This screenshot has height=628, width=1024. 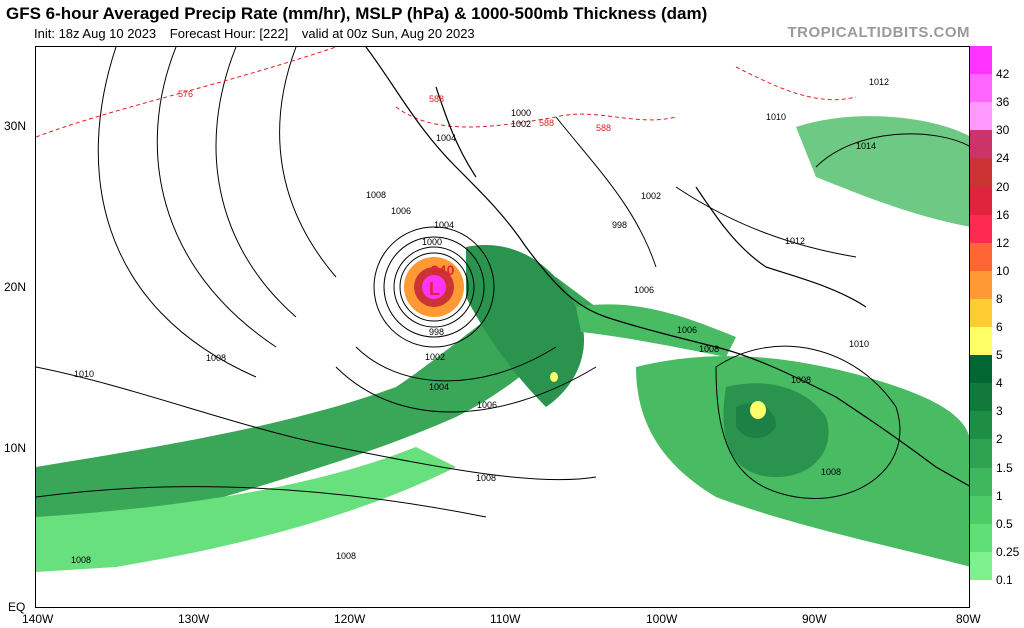 What do you see at coordinates (185, 94) in the screenshot?
I see `thickness-label: 576` at bounding box center [185, 94].